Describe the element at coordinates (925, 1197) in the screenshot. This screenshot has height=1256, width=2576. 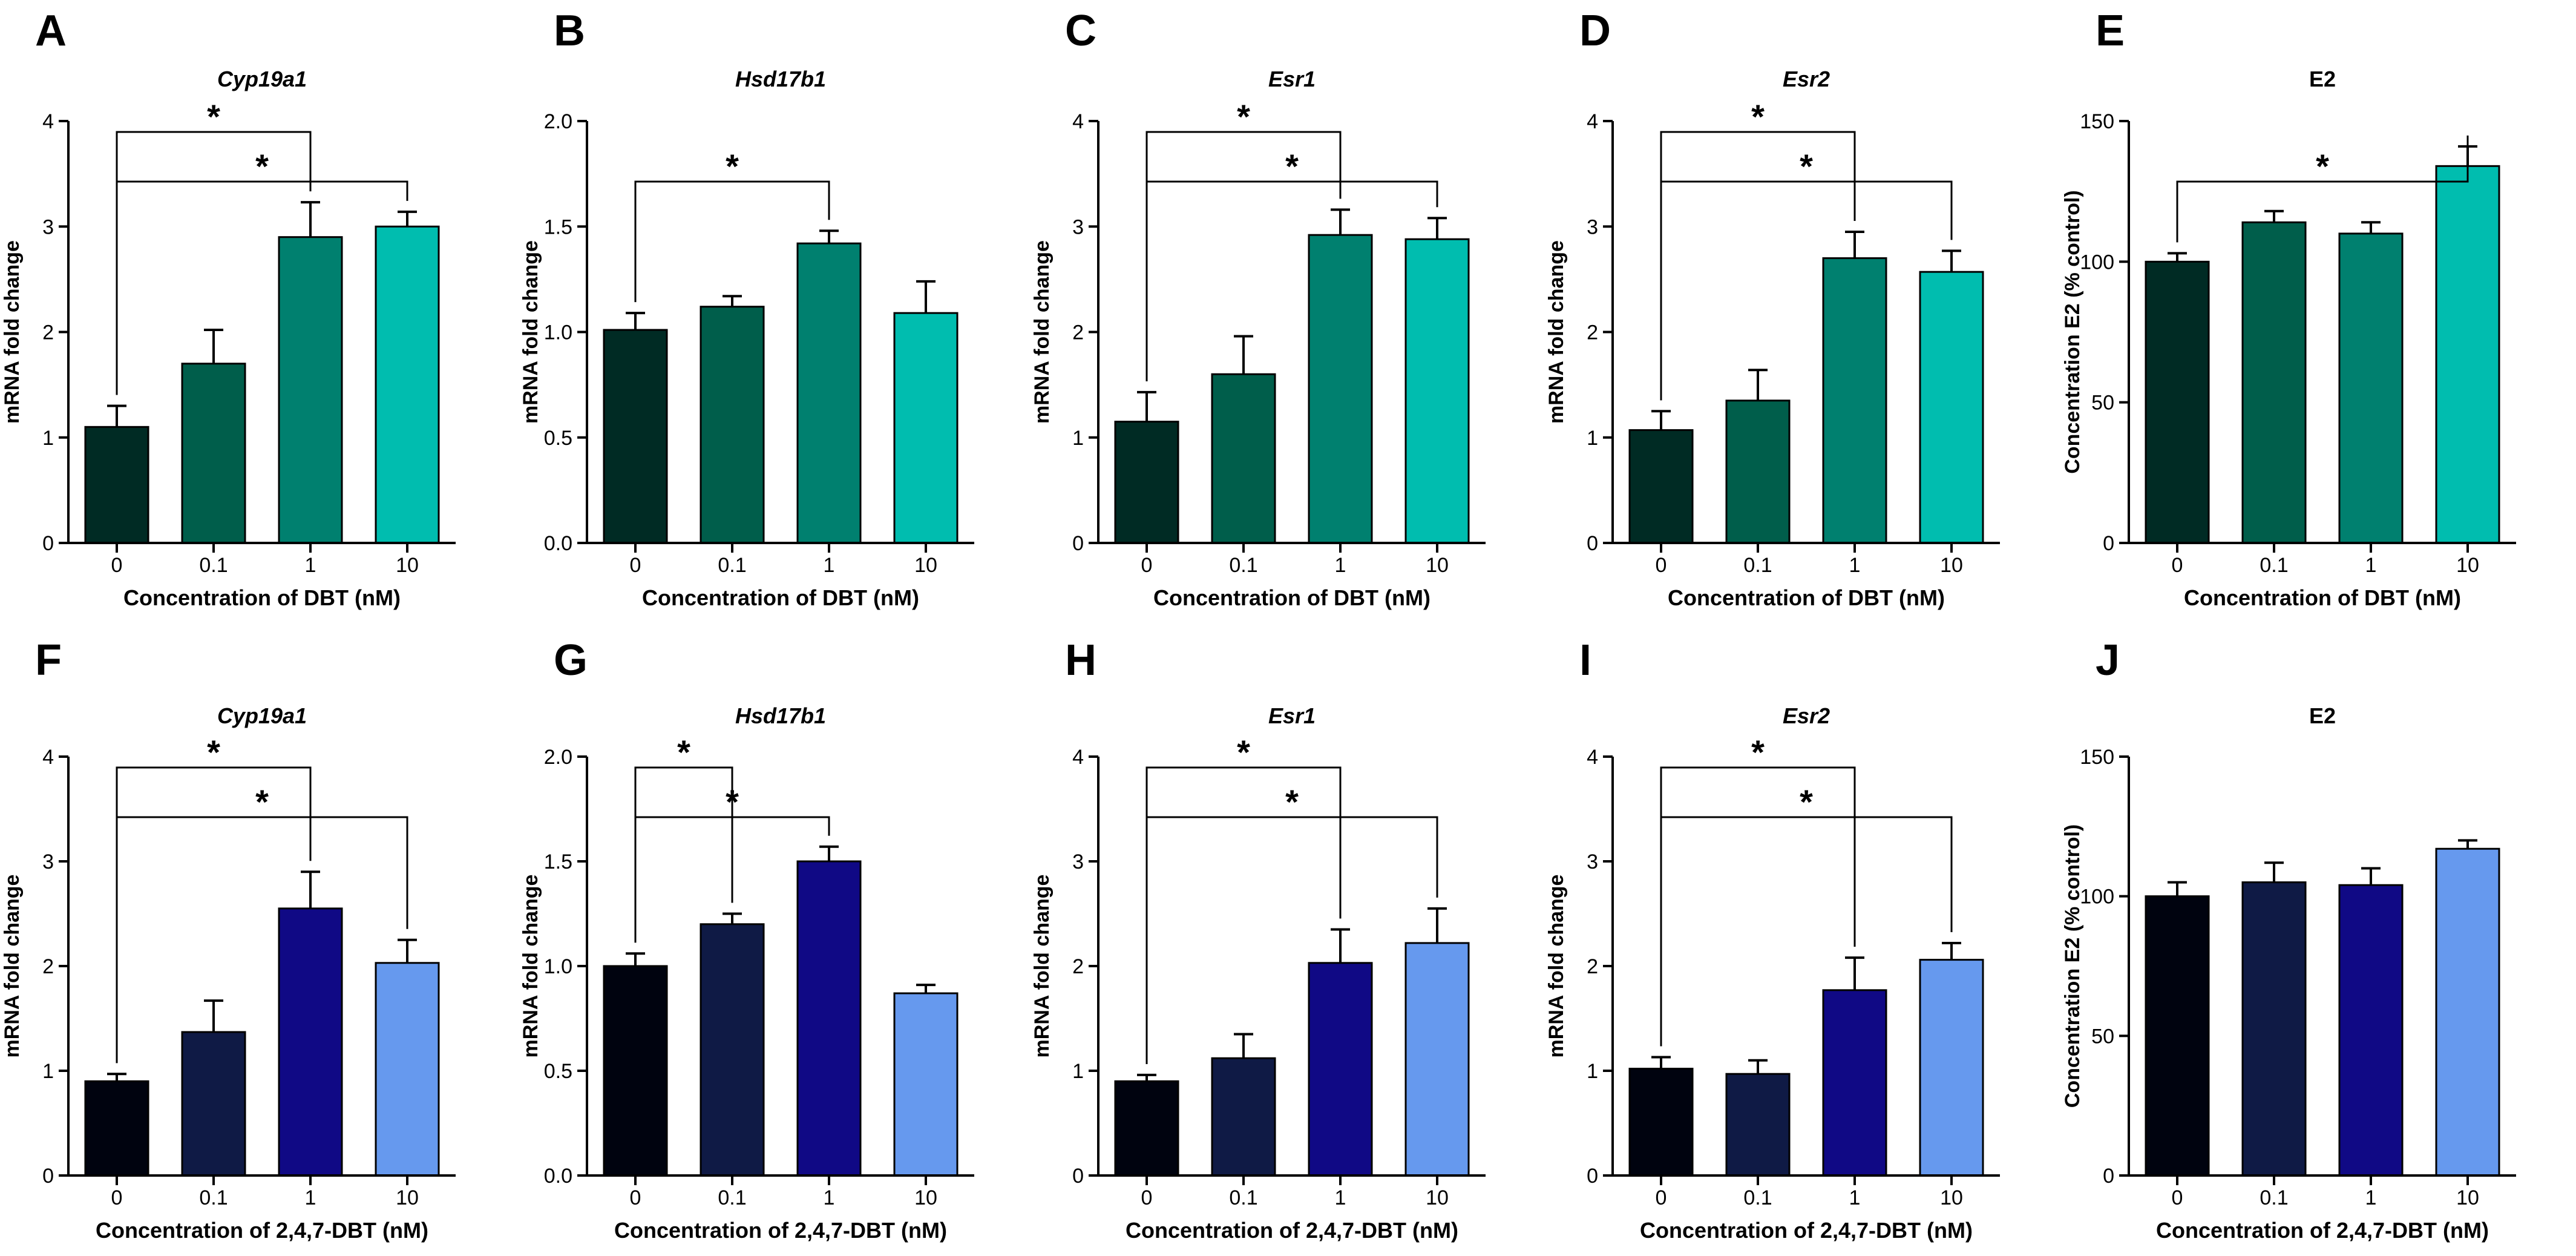
I see `panel-g-x-tick-label: 10` at that location.